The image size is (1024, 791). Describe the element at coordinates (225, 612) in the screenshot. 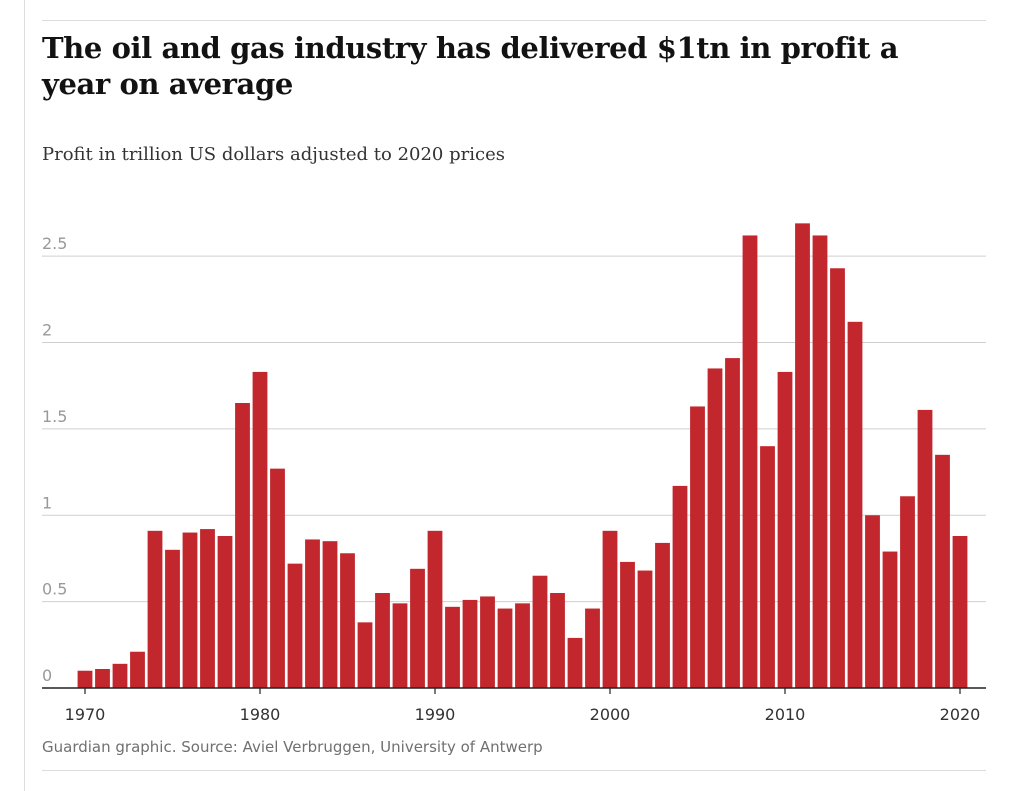

I see `bar-1978` at that location.